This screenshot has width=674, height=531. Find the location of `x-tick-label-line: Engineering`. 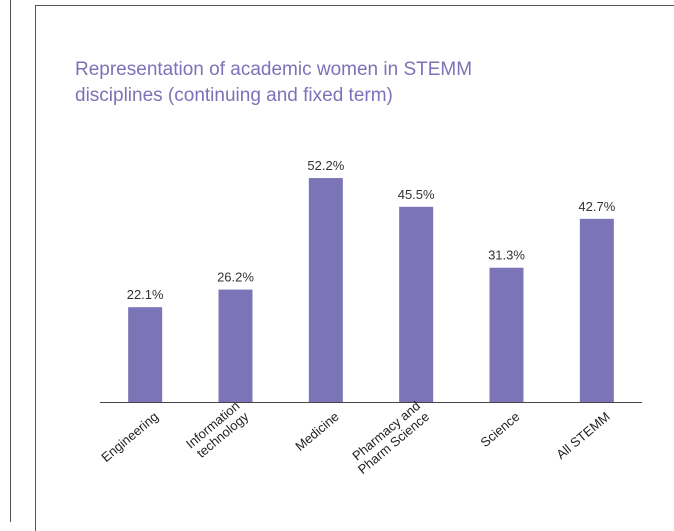

x-tick-label-line: Engineering is located at coordinates (129, 437).